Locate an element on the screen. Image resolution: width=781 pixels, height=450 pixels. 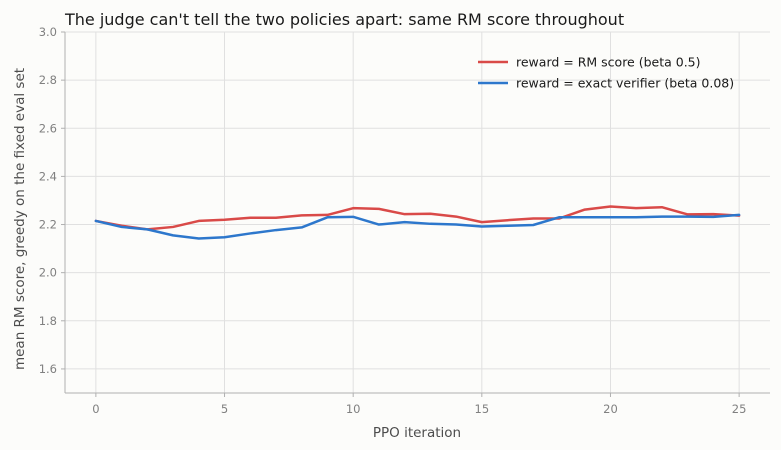
legend-label-2: reward = exact verifier (beta 0.08) is located at coordinates (625, 83).